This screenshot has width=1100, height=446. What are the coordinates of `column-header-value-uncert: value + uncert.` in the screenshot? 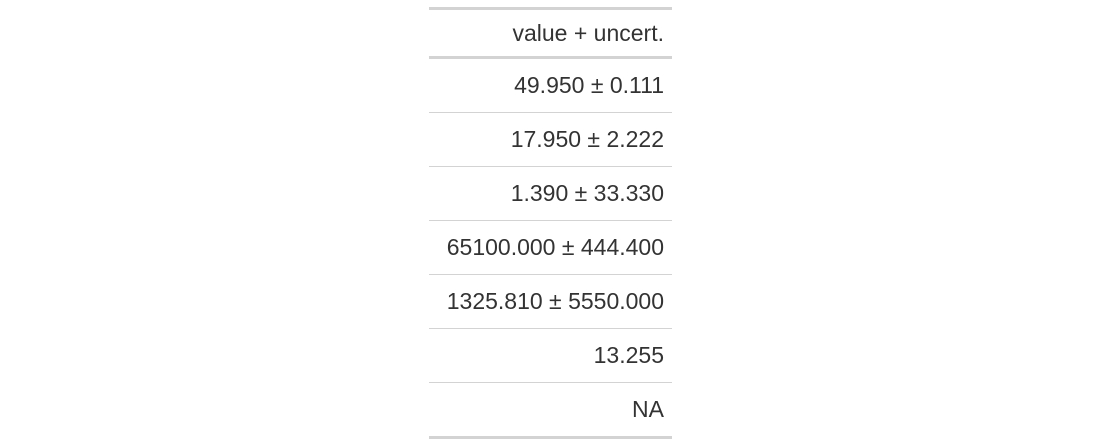 It's located at (550, 33).